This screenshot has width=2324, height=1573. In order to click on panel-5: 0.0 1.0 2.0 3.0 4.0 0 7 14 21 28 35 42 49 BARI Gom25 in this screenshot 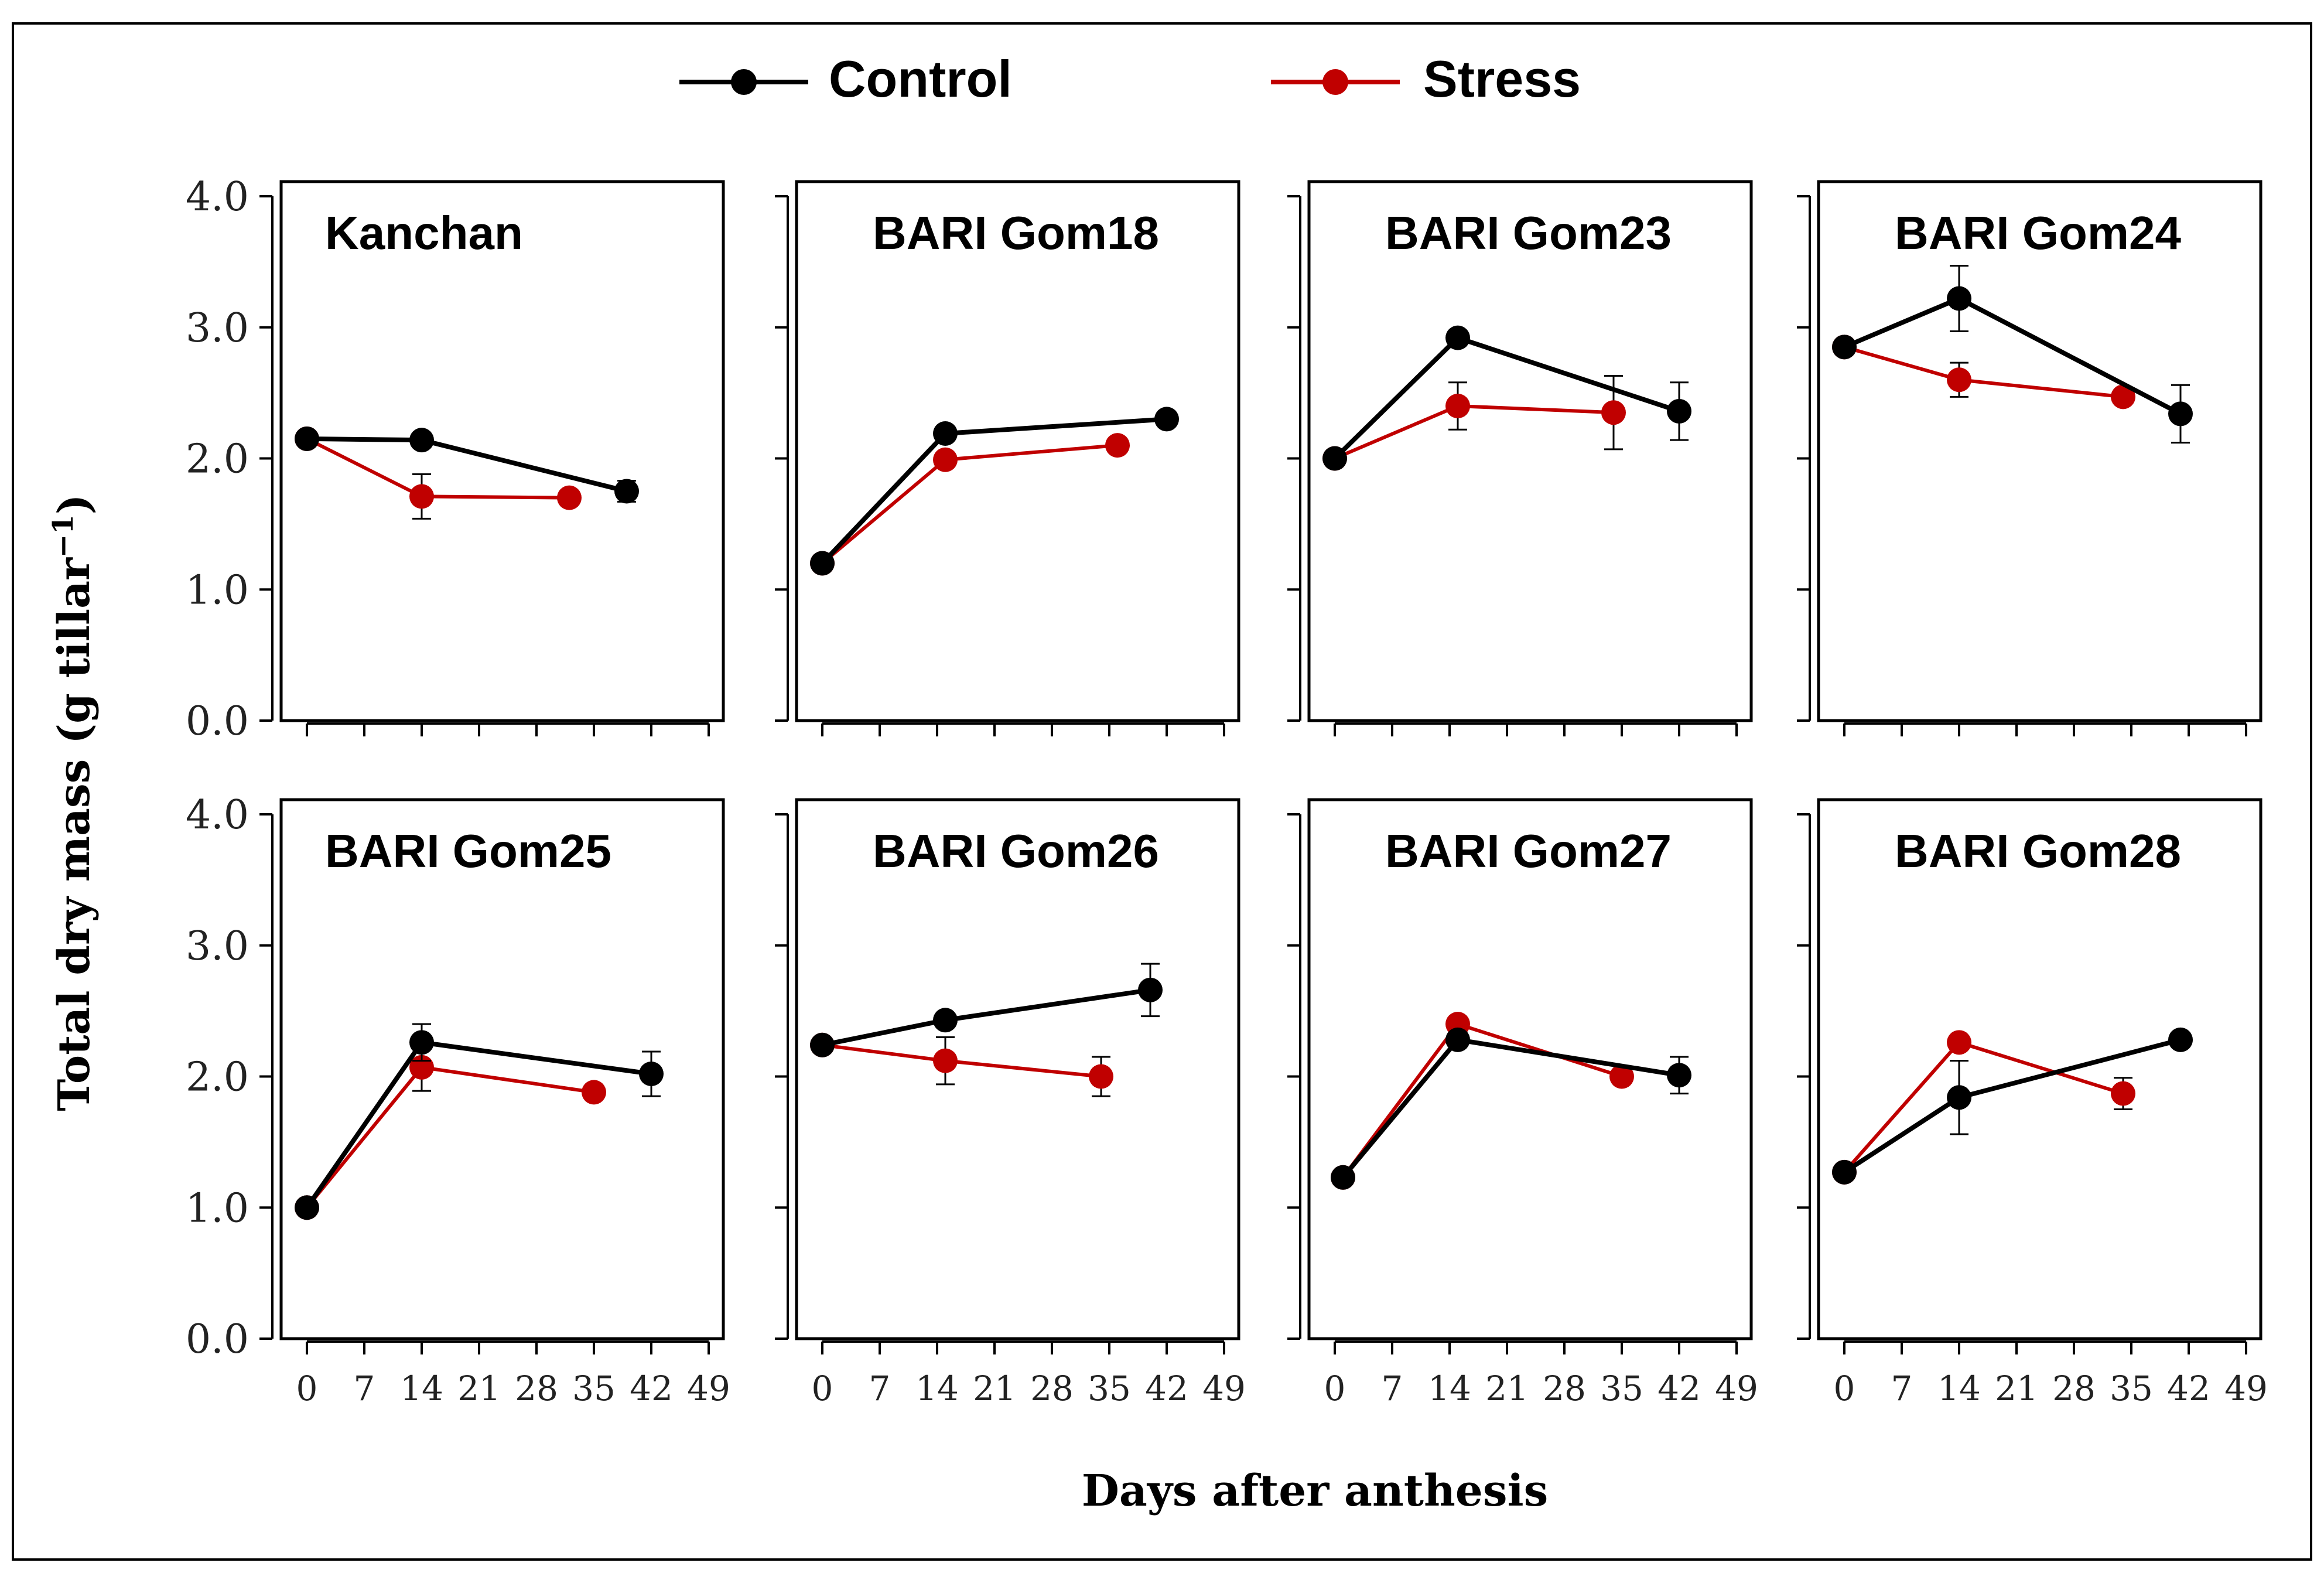, I will do `click(458, 1100)`.